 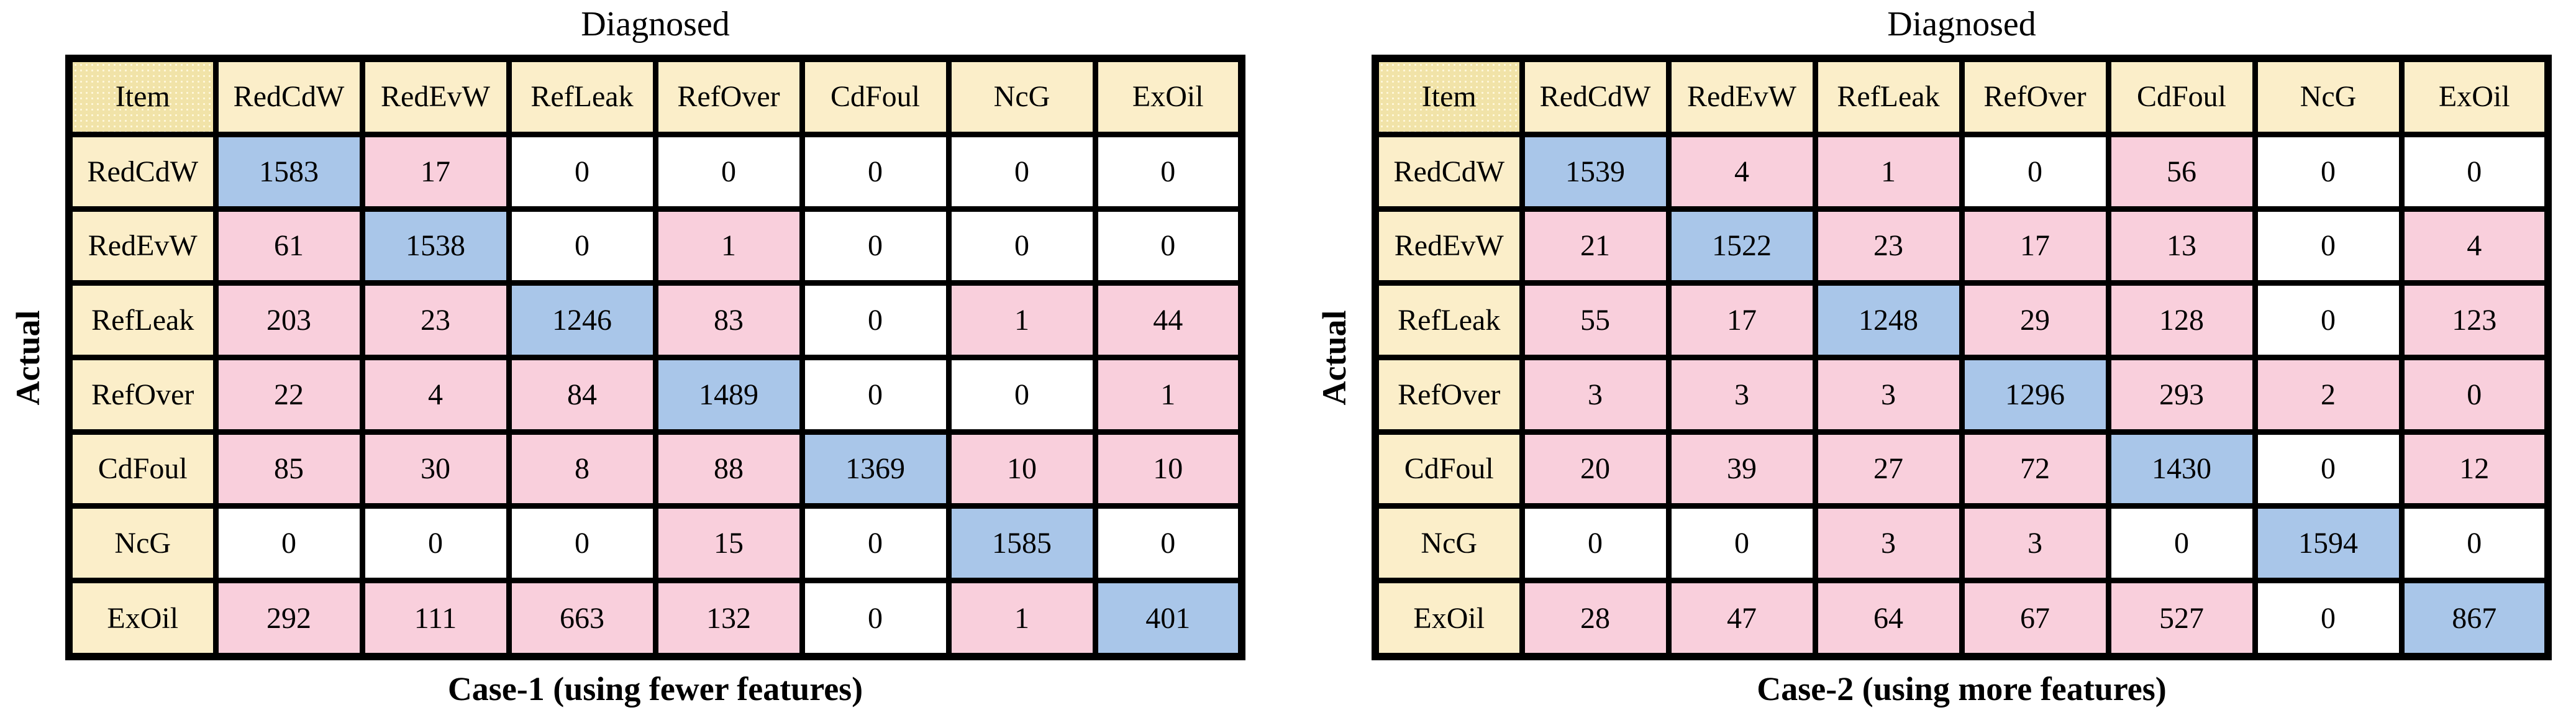 What do you see at coordinates (1334, 358) in the screenshot?
I see `left-axis-label-case2: Actual` at bounding box center [1334, 358].